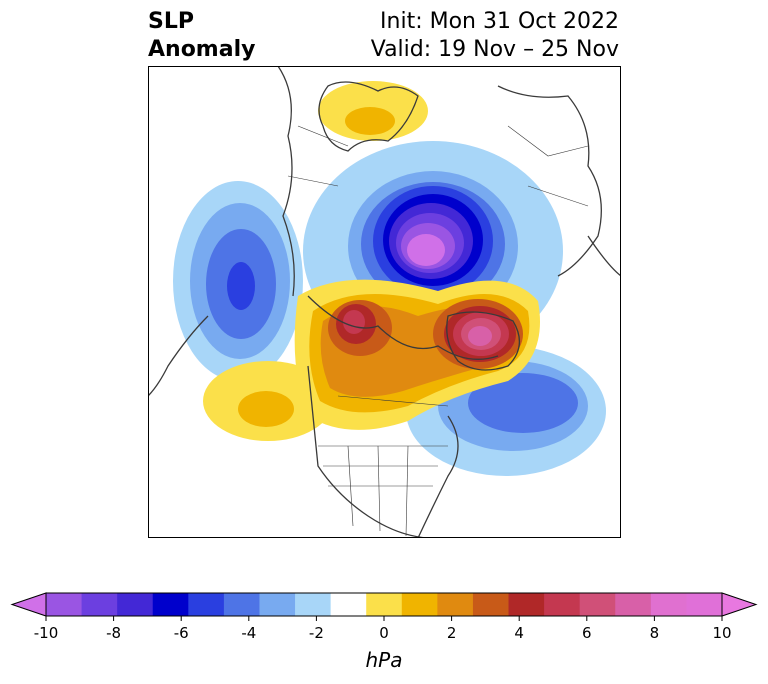  I want to click on colorbar-boxes, so click(384, 604).